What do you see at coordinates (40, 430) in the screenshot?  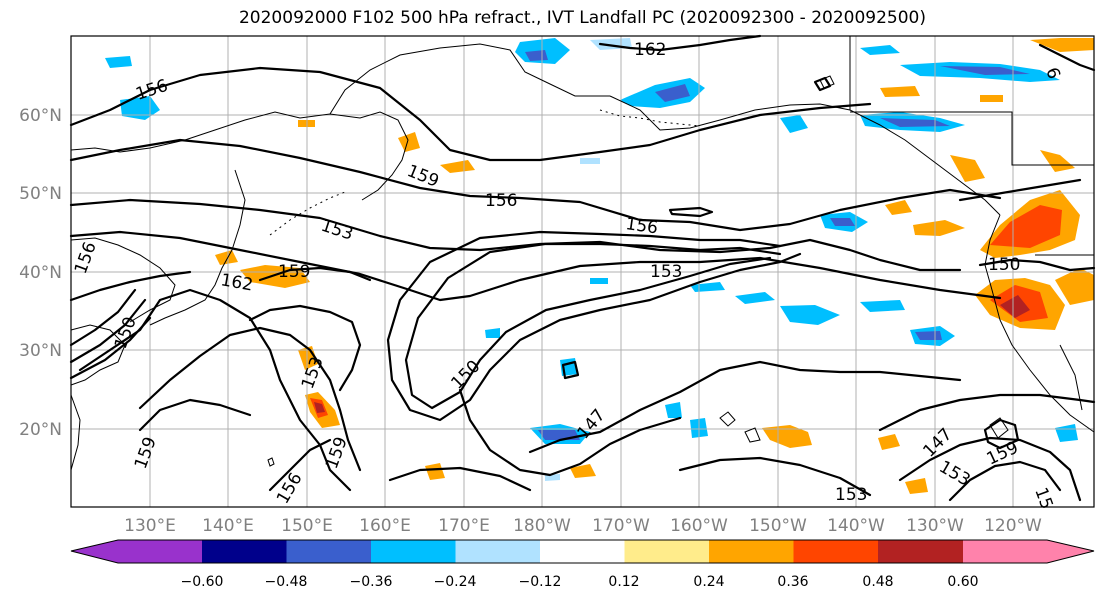 I see `lat-label: 20°N` at bounding box center [40, 430].